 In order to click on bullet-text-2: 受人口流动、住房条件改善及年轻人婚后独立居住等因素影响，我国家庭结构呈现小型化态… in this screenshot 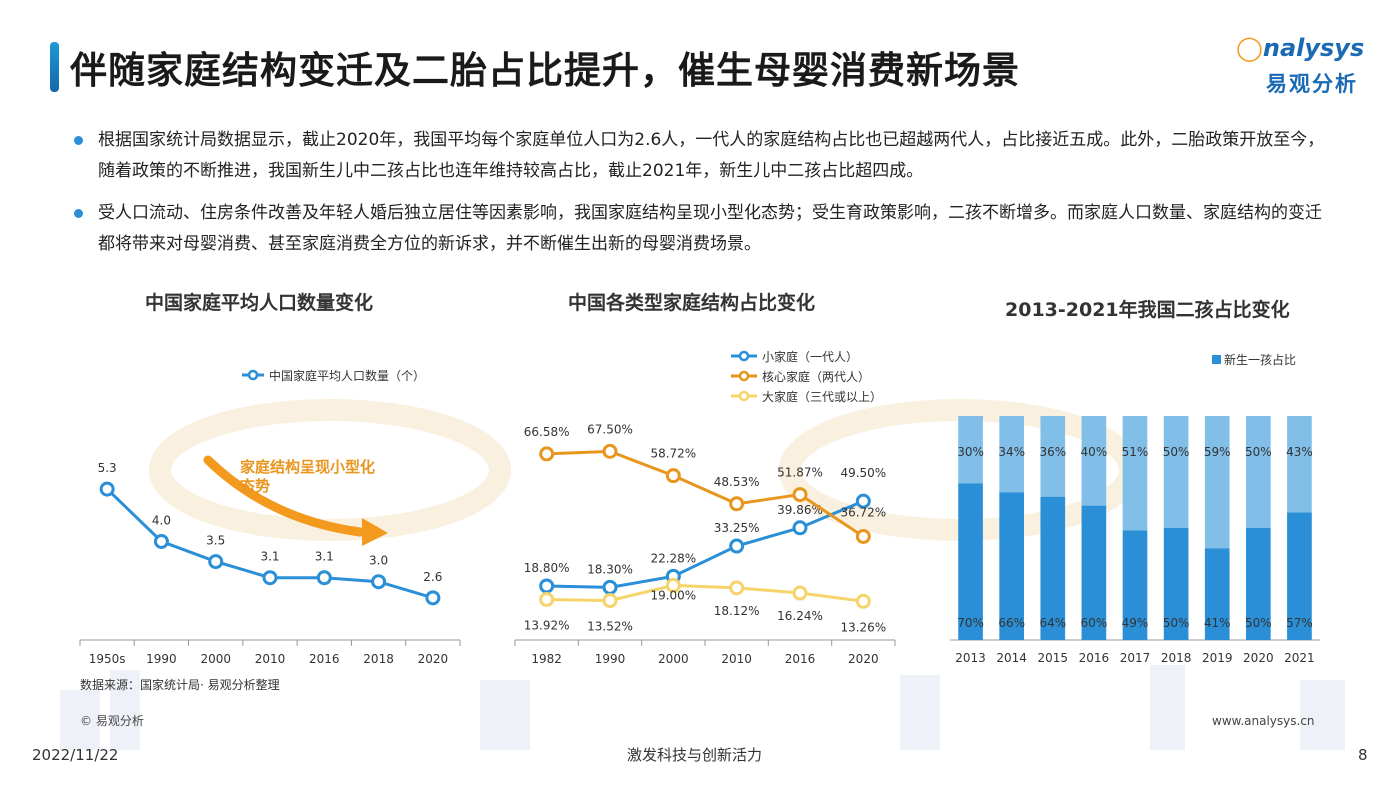, I will do `click(710, 228)`.